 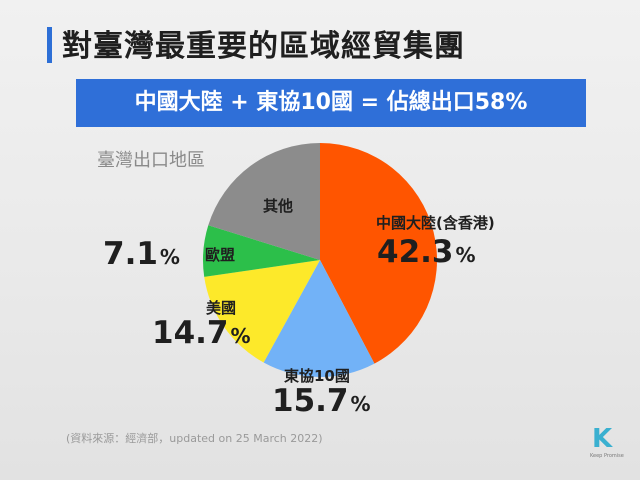 What do you see at coordinates (169, 257) in the screenshot?
I see `label-eu-sign: %` at bounding box center [169, 257].